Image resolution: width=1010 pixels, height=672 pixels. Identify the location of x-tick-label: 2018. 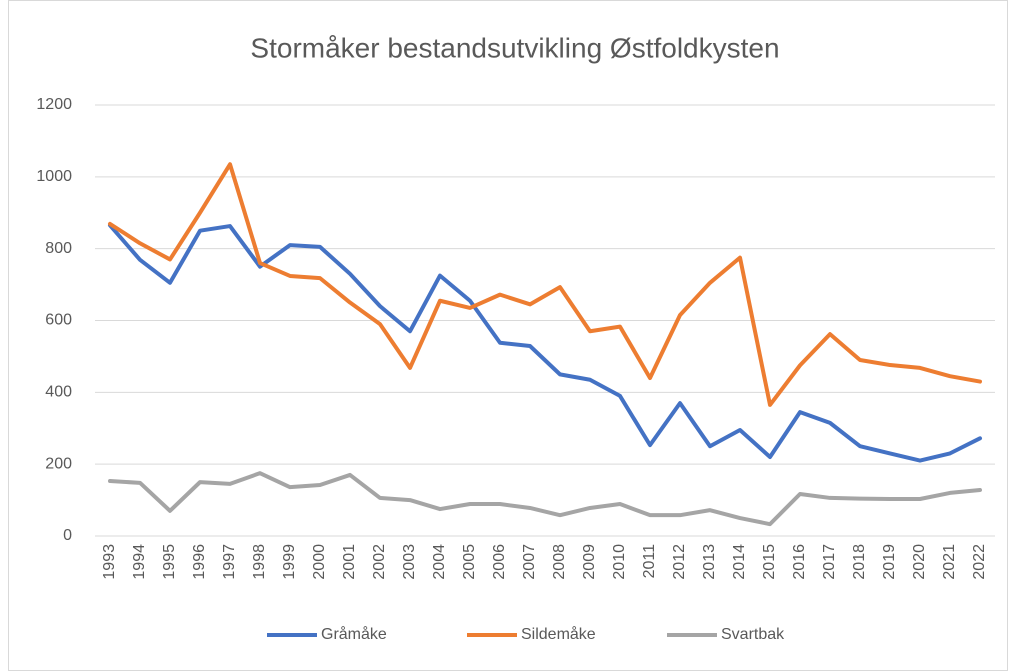
(859, 562).